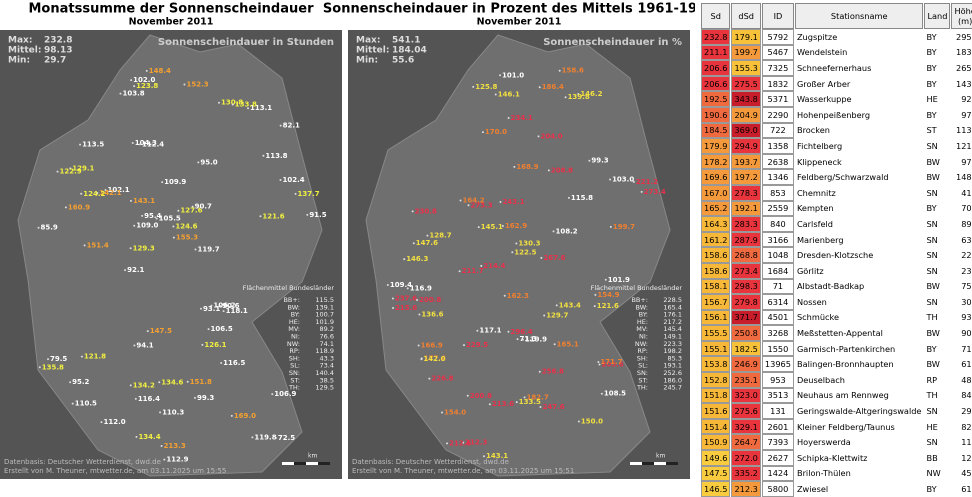  What do you see at coordinates (481, 205) in the screenshot?
I see `station-value: 273.3` at bounding box center [481, 205].